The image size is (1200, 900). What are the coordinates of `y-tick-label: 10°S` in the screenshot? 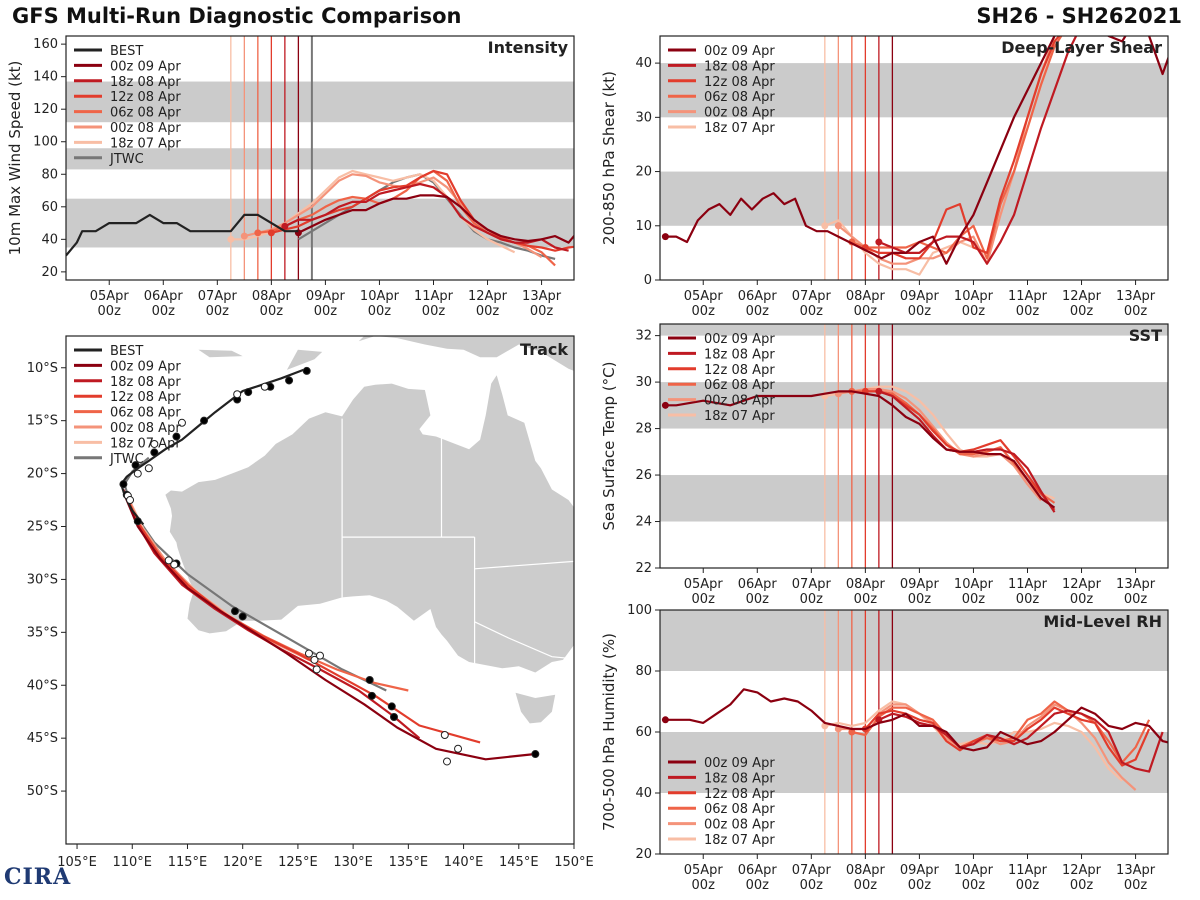 It's located at (42, 368).